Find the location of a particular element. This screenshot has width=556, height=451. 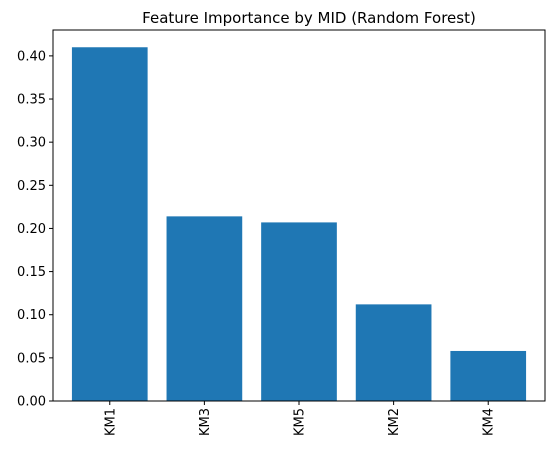

bar-km2 is located at coordinates (393, 352).